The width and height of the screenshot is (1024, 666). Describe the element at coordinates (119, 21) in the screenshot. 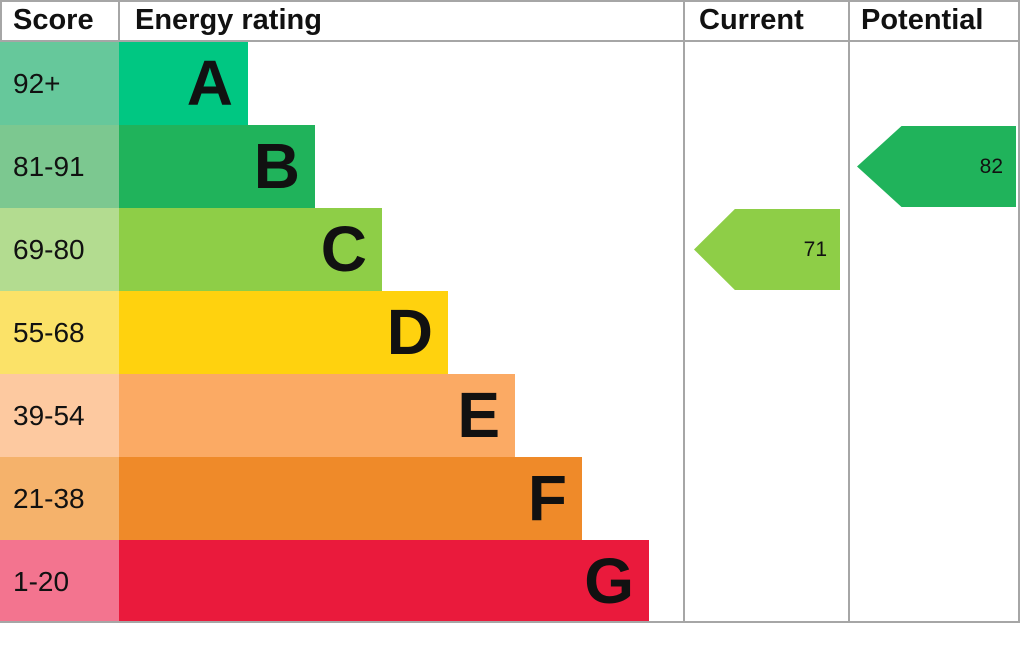

I see `column-divider-score-rating` at that location.